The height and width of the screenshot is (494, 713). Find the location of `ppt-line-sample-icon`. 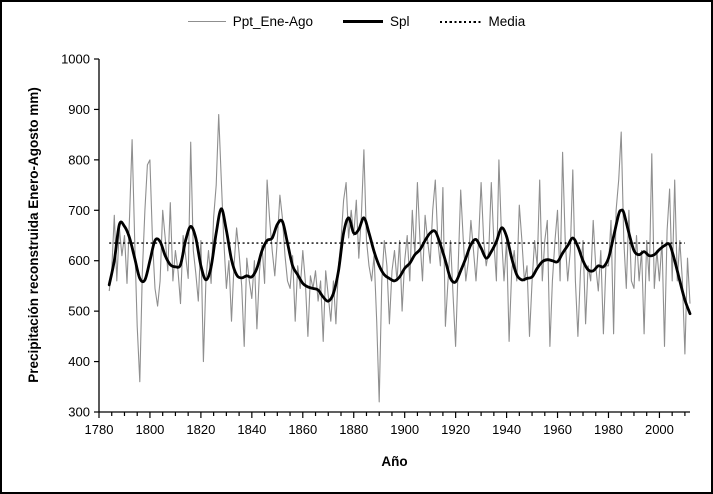

ppt-line-sample-icon is located at coordinates (206, 21).